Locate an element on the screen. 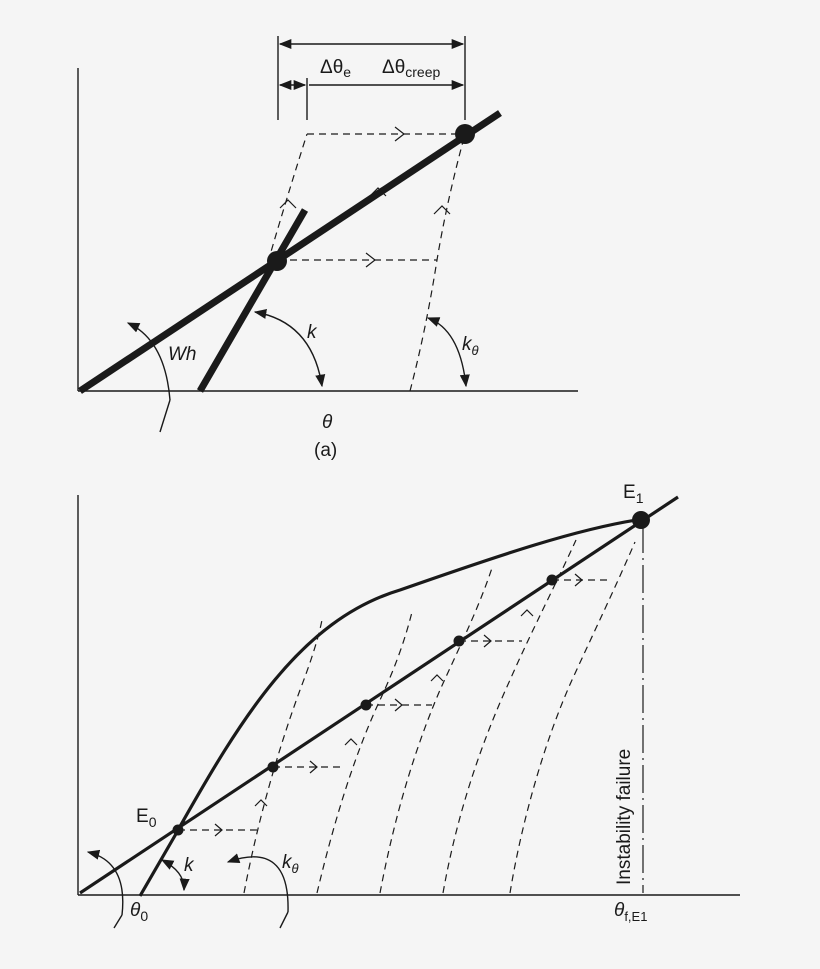 Image resolution: width=820 pixels, height=969 pixels. ktheta-angle-arc-b is located at coordinates (257, 883).